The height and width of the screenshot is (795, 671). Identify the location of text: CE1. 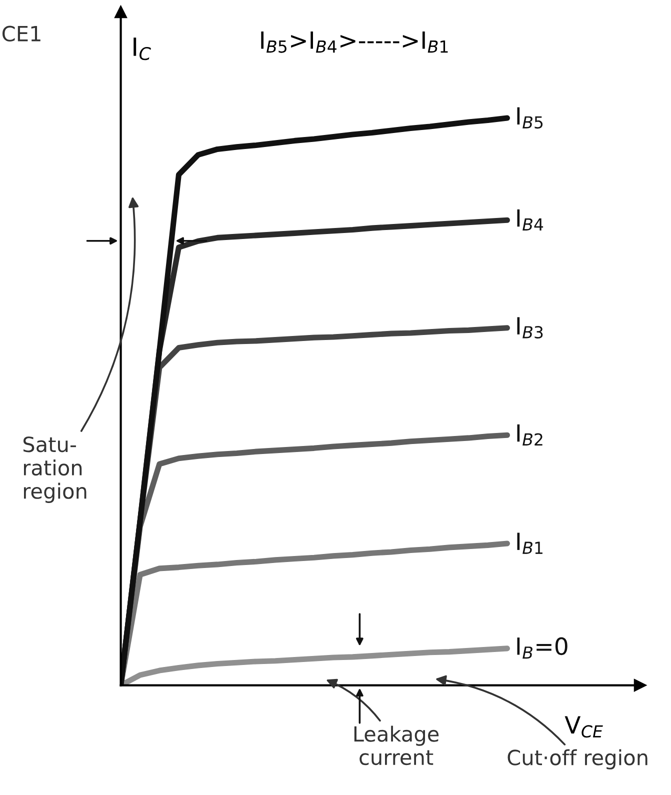
(21, 34).